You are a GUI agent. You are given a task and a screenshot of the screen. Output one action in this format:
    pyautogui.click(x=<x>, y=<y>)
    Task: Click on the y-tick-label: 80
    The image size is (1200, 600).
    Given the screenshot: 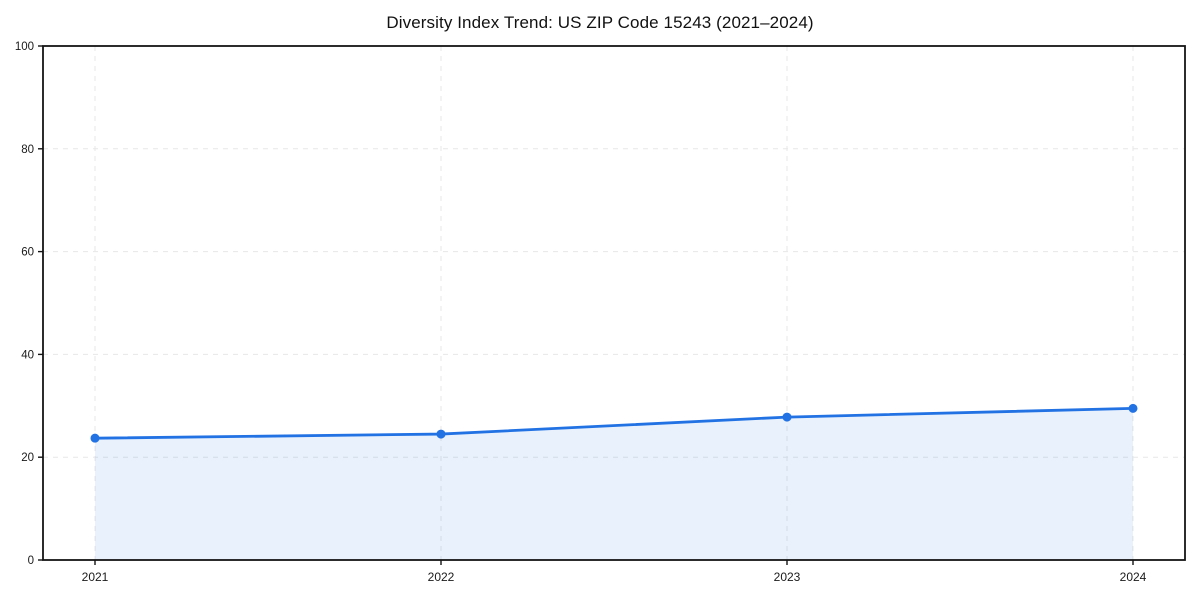 What is the action you would take?
    pyautogui.click(x=27, y=150)
    